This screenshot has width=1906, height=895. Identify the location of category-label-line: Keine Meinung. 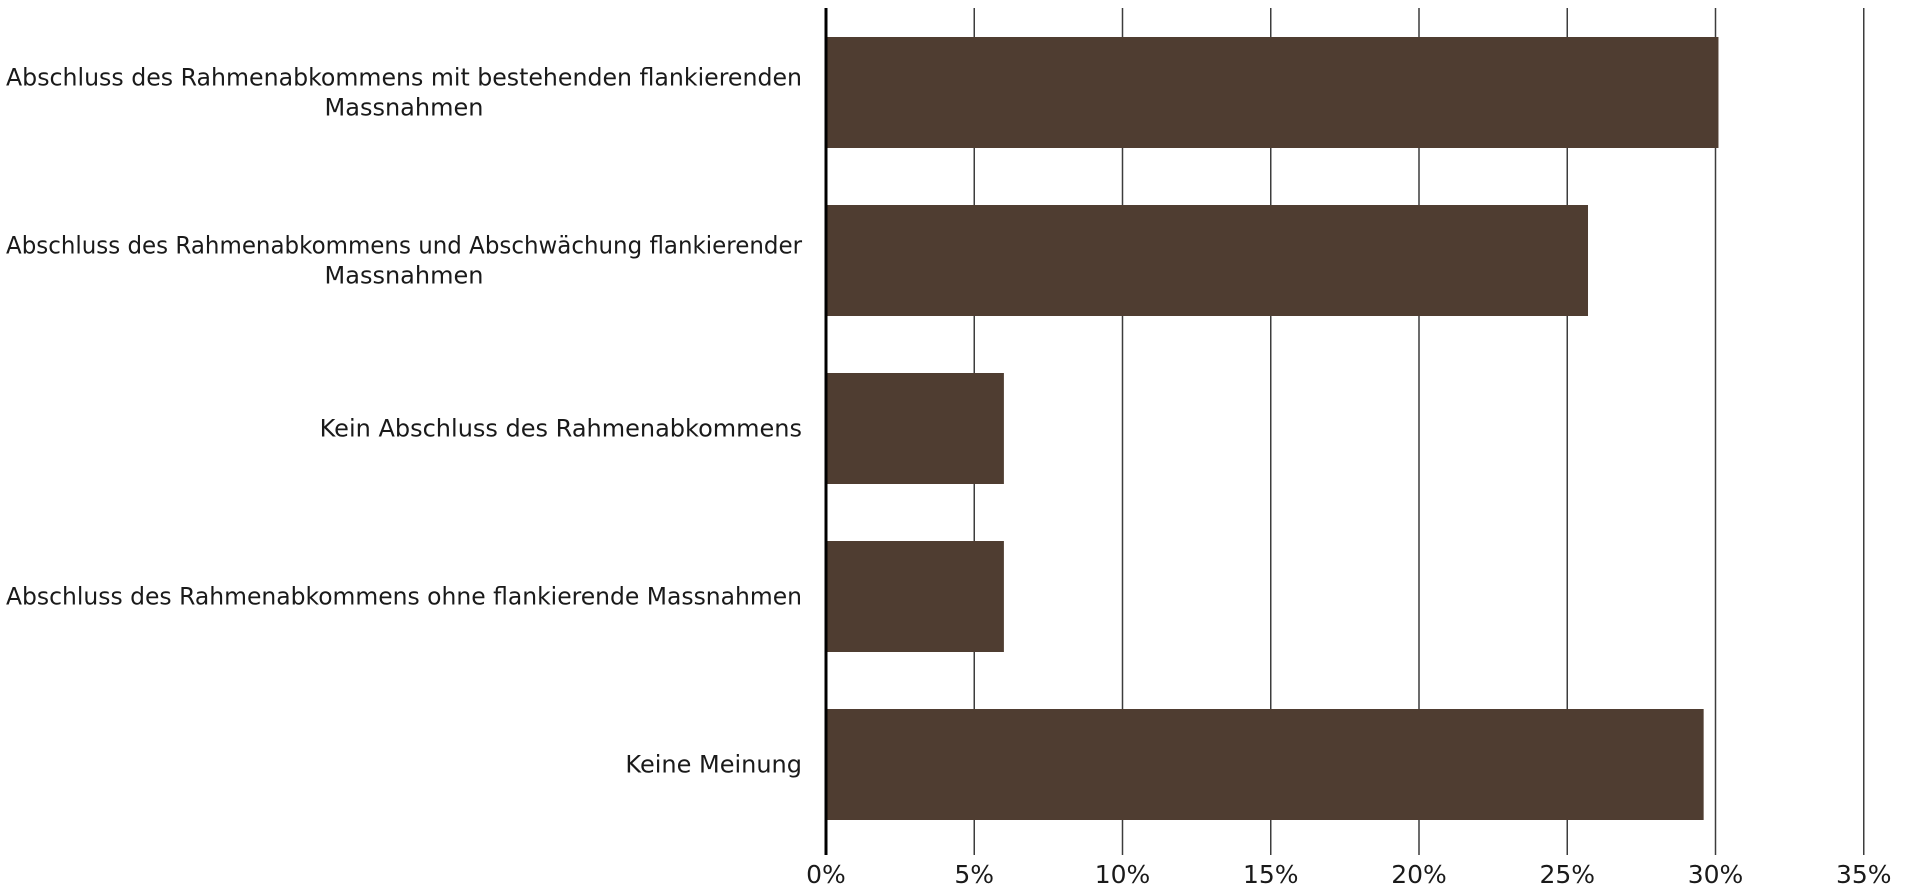
(713, 765).